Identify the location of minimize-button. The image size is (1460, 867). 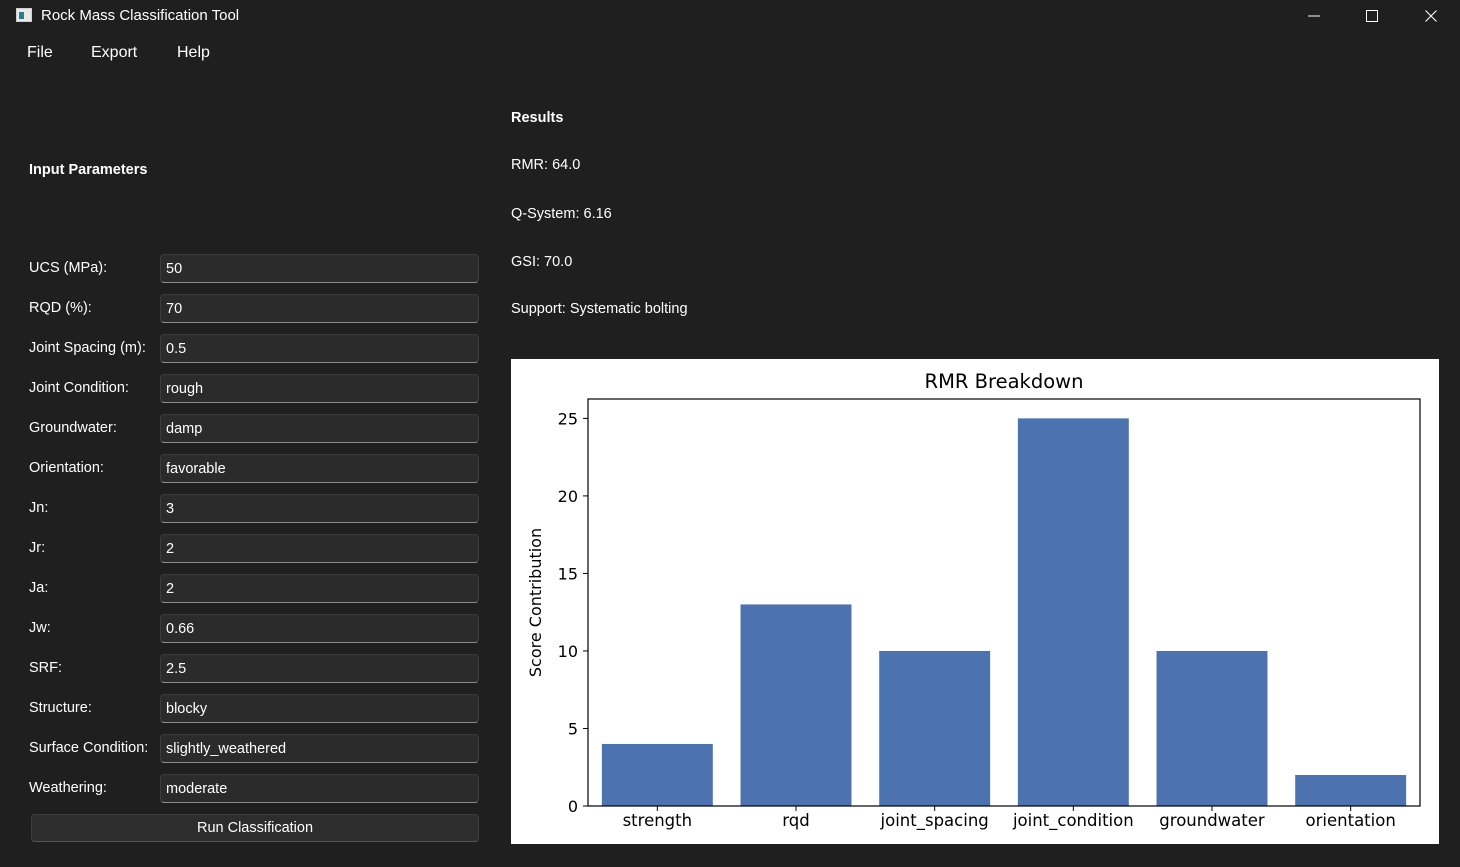
(1314, 16).